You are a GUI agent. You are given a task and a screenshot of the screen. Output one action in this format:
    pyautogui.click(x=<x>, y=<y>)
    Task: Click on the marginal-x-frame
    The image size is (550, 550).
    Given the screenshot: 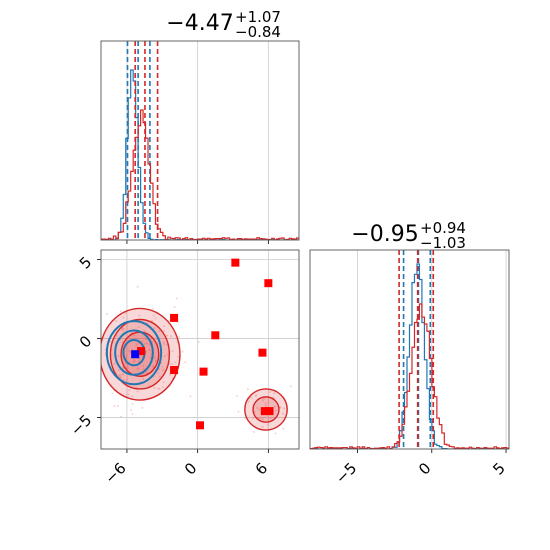 What is the action you would take?
    pyautogui.click(x=200, y=140)
    